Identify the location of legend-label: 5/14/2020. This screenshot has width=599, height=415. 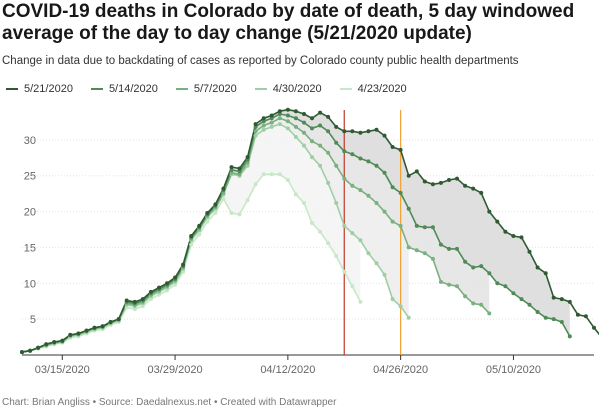
(133, 89).